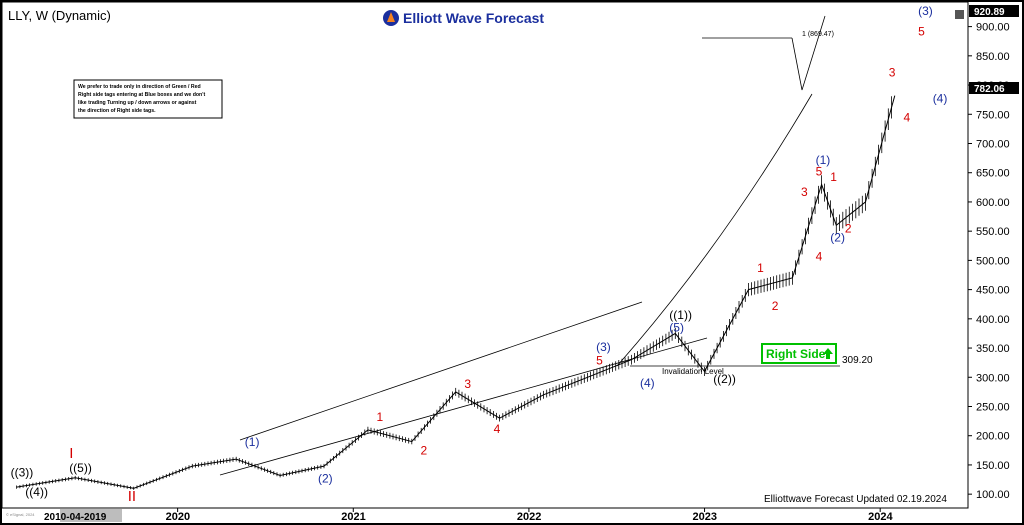  Describe the element at coordinates (680, 315) in the screenshot. I see `wave-label: ((1))` at that location.